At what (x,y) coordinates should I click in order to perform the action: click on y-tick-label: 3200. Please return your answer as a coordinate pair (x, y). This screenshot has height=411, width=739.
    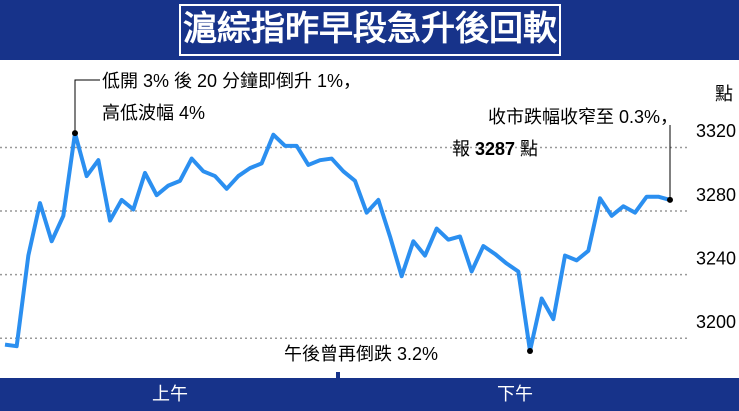
    Looking at the image, I should click on (716, 322).